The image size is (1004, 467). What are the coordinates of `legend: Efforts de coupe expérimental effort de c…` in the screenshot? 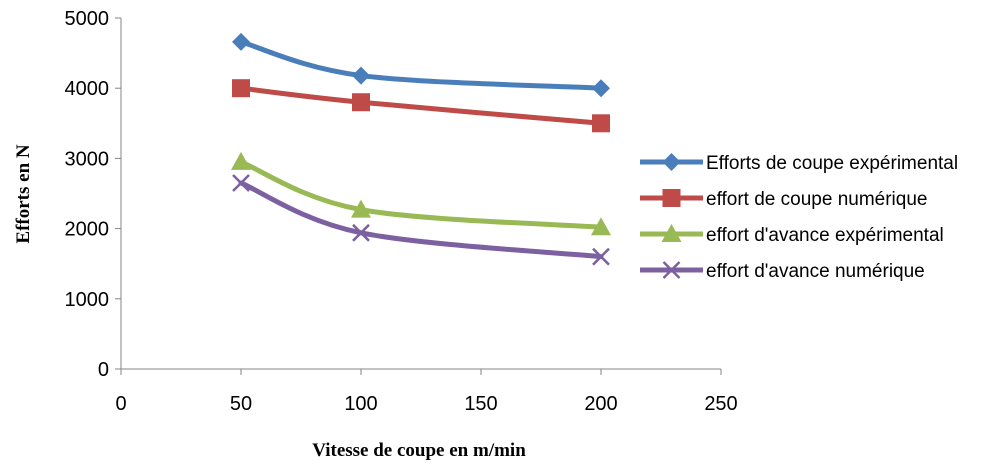 It's located at (799, 217).